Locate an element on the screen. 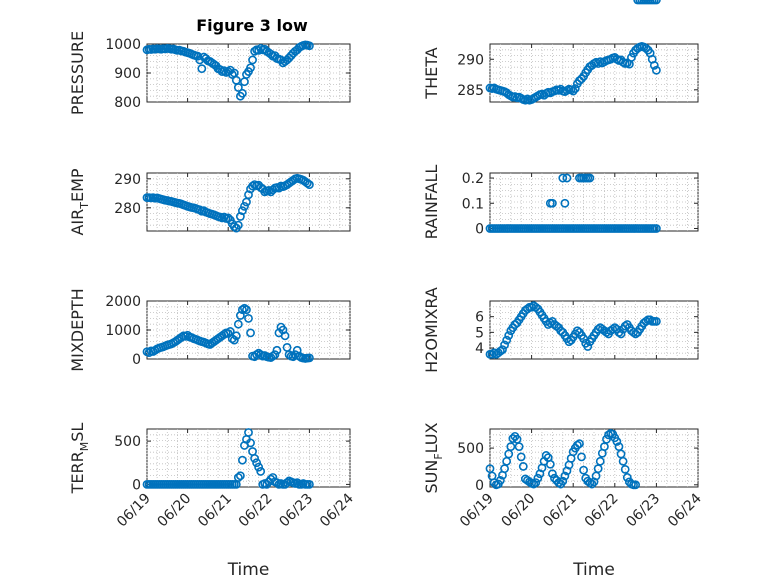 The image size is (778, 583). x-tick-label: 06/23 is located at coordinates (296, 511).